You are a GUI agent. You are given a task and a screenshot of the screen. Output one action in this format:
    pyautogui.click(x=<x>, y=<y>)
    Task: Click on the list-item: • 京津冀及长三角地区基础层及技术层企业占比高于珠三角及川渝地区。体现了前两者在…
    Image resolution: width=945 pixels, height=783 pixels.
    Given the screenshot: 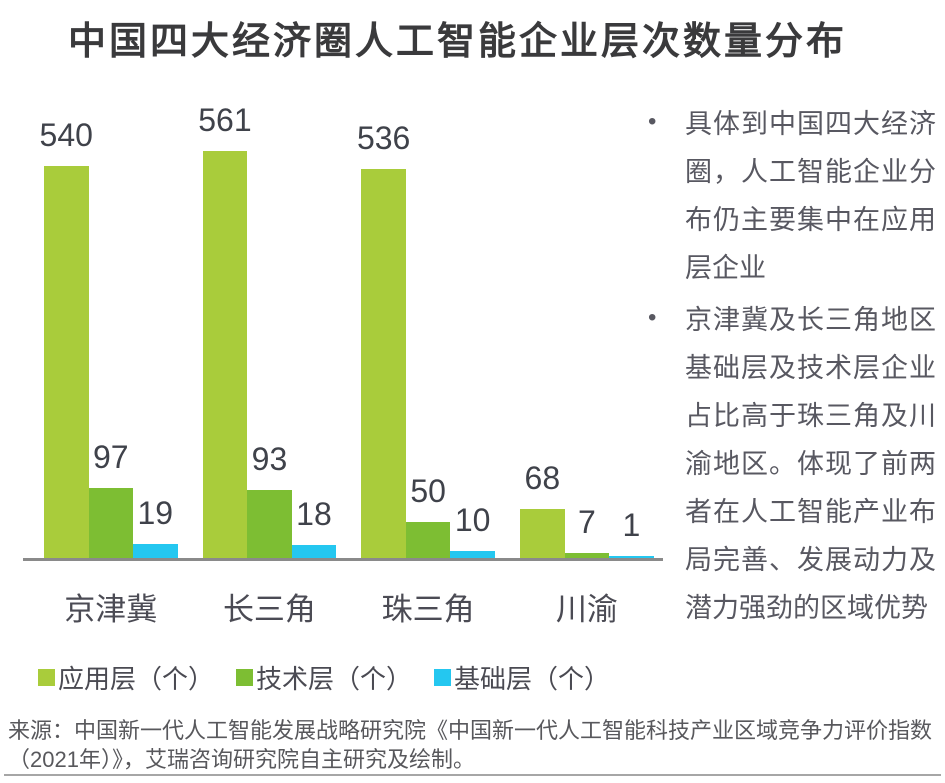 What is the action you would take?
    pyautogui.click(x=788, y=464)
    